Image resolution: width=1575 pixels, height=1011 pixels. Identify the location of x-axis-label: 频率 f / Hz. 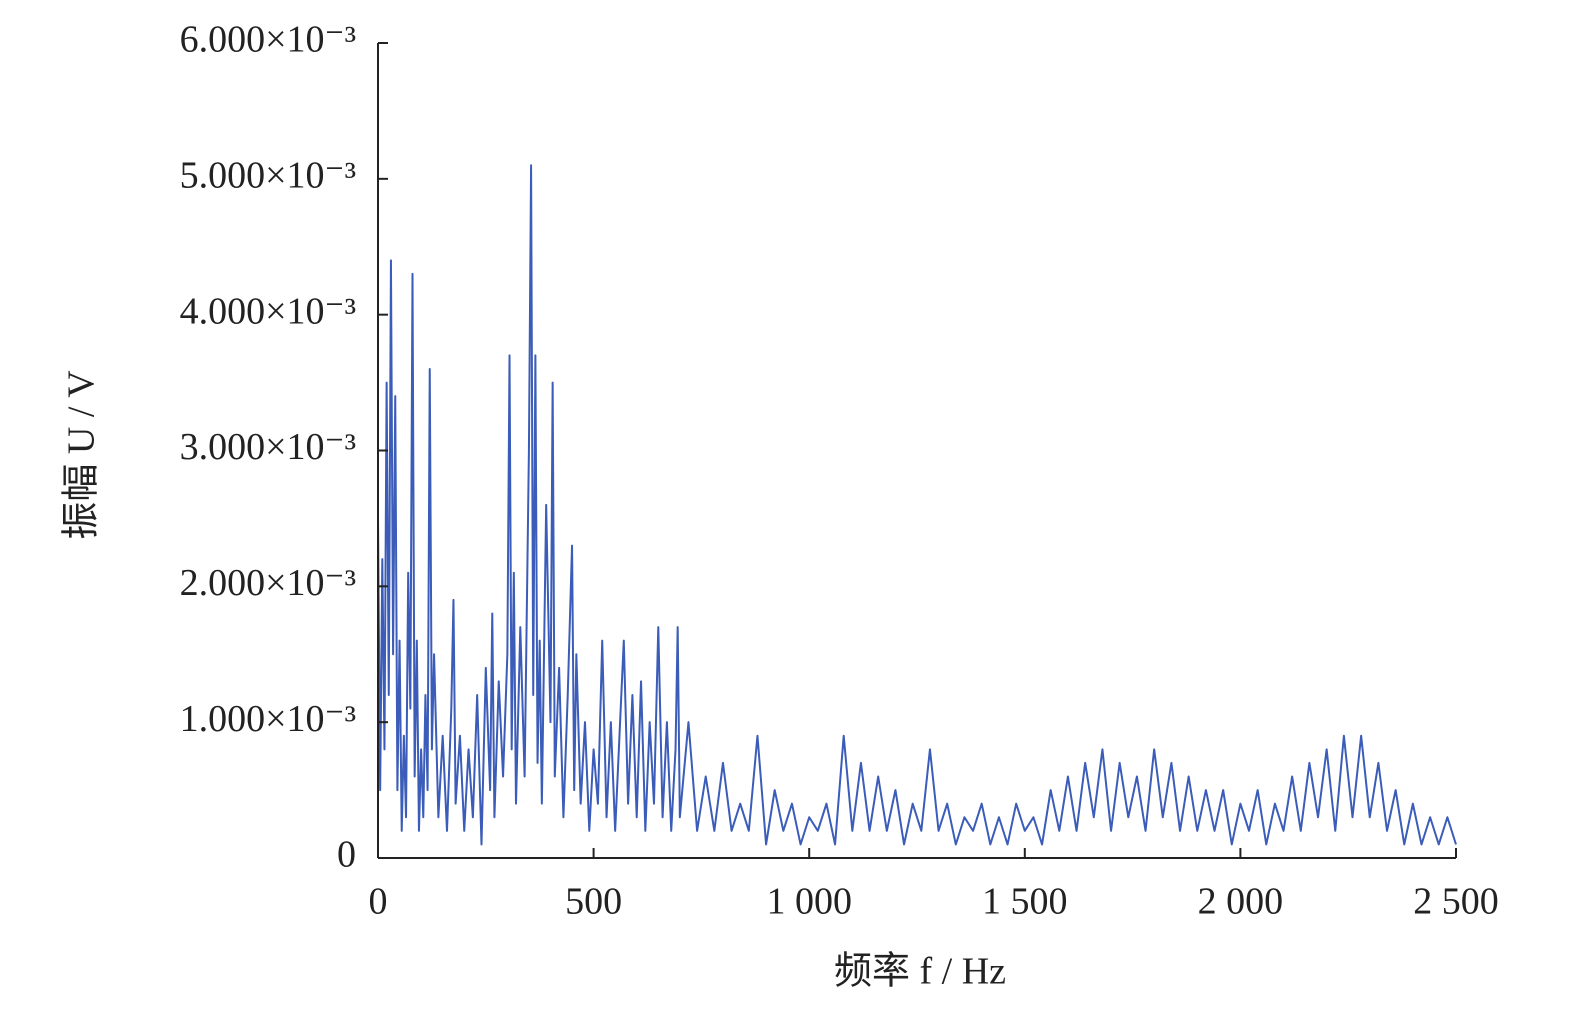
(920, 972).